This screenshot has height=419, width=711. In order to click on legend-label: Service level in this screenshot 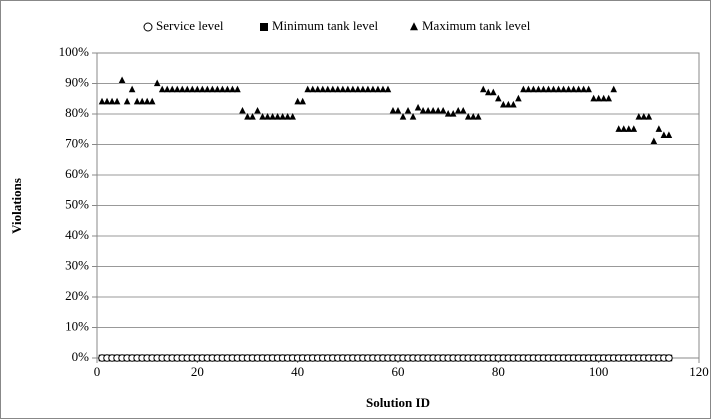, I will do `click(190, 25)`.